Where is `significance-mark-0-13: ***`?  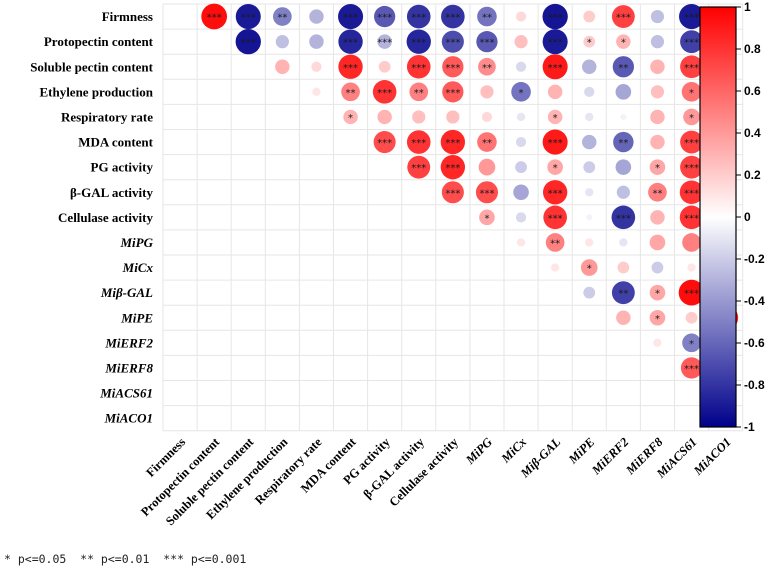
significance-mark-0-13: *** is located at coordinates (623, 18).